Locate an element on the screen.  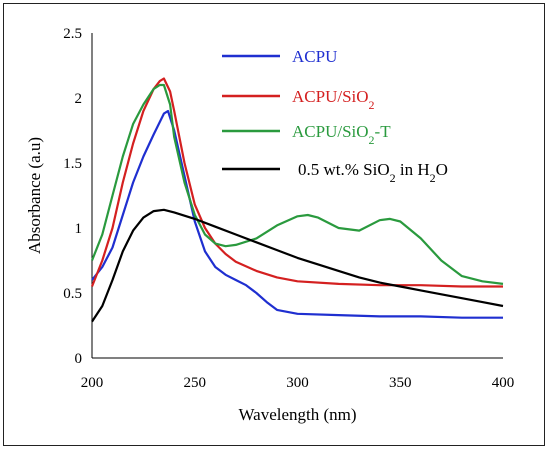
x-tick-label: 400 is located at coordinates (503, 383).